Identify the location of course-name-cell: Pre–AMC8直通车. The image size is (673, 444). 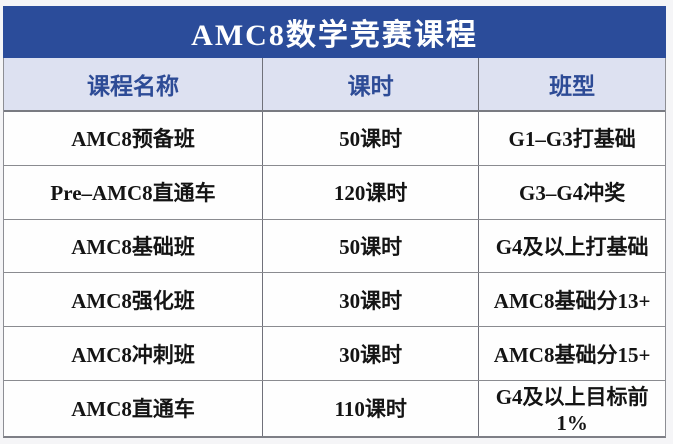
(134, 192).